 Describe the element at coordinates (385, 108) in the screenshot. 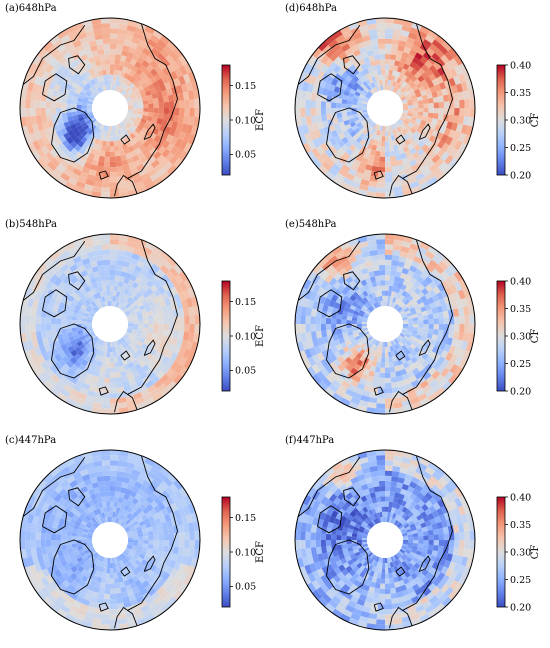

I see `map-boundary` at that location.